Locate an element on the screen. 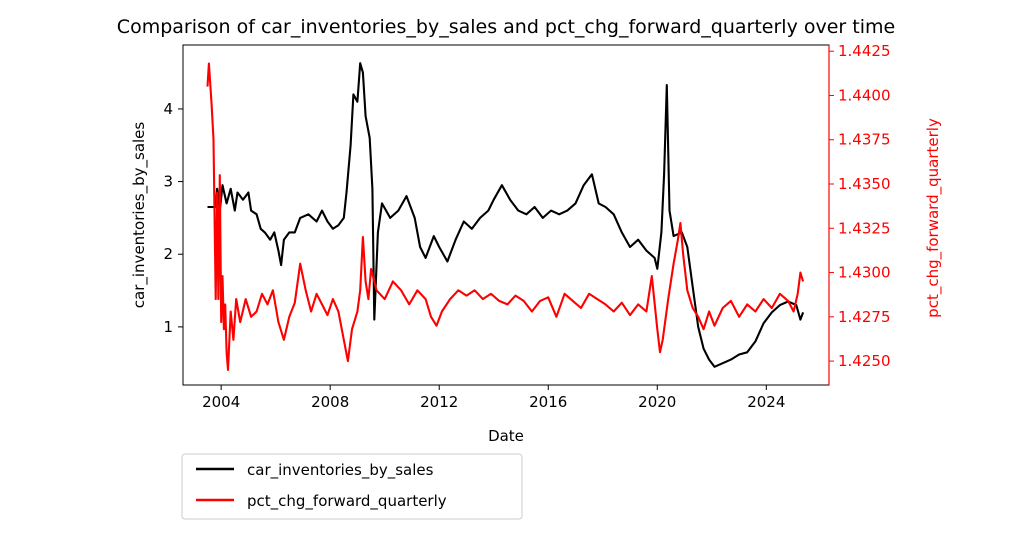  x-axis-title: Date is located at coordinates (506, 436).